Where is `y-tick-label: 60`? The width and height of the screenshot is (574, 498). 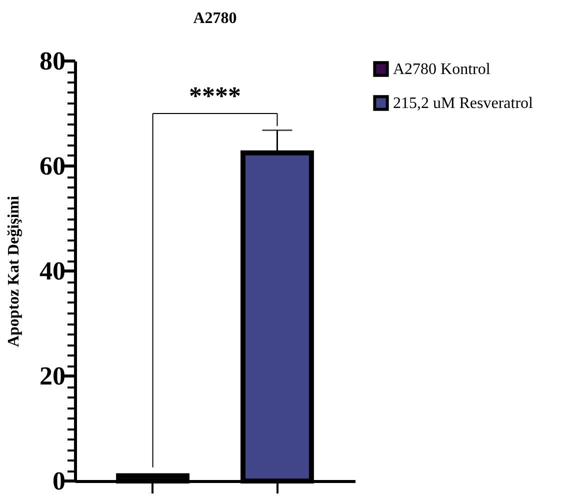
y-tick-label: 60 is located at coordinates (53, 166).